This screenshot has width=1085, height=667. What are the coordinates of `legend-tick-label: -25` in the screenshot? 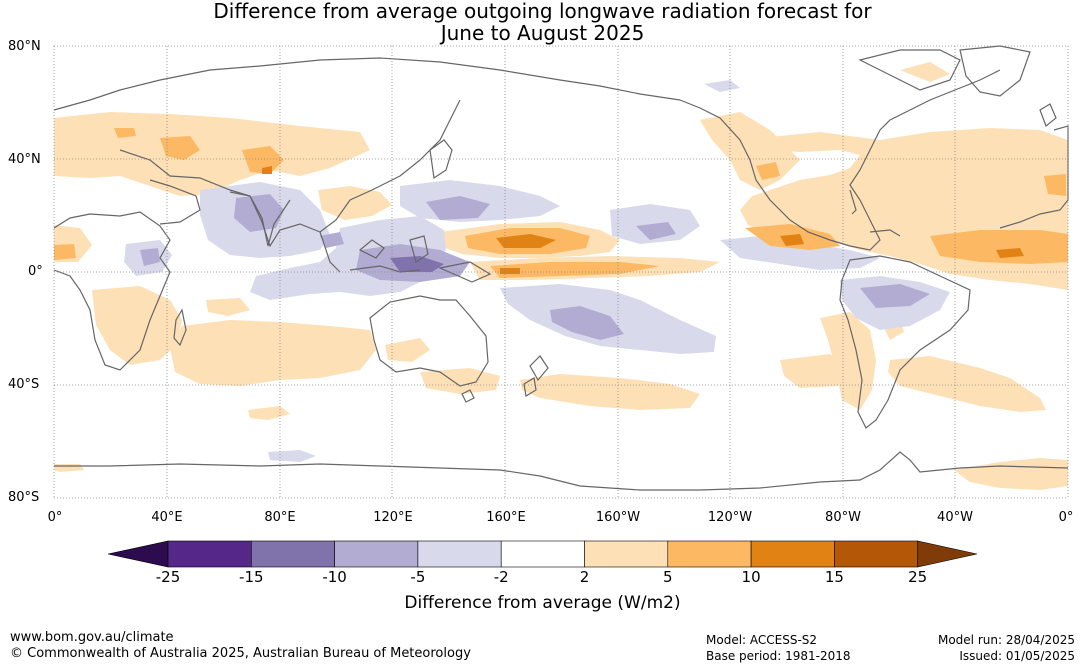 It's located at (168, 577).